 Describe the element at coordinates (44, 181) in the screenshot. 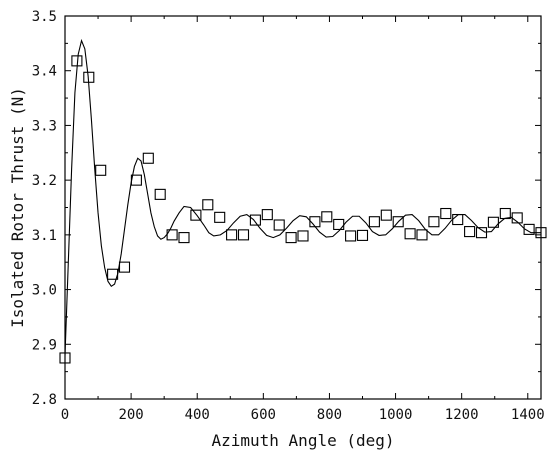

I see `y-tick-label: 3.2` at that location.